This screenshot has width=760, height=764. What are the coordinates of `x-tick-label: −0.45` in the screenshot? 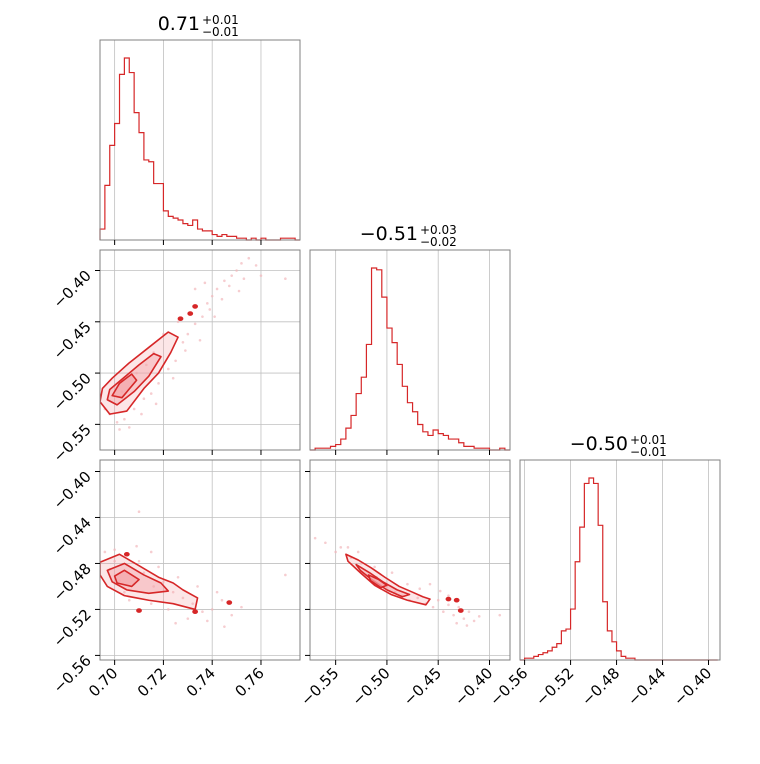 It's located at (422, 686).